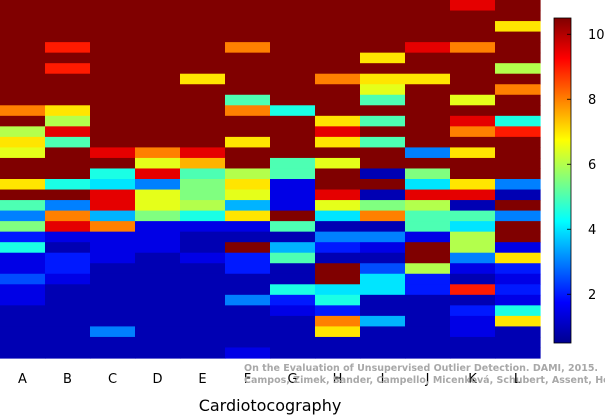 This screenshot has height=415, width=605. I want to click on x-tick-label: I, so click(383, 379).